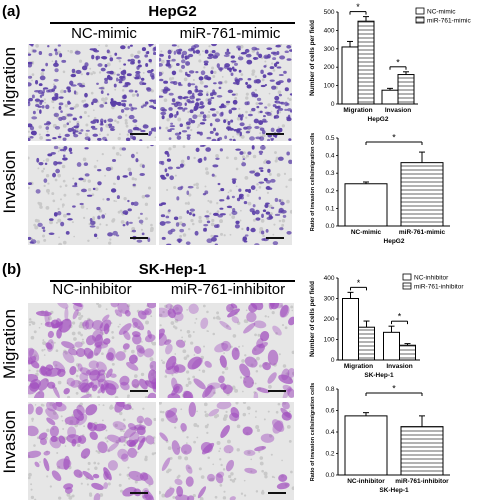 Image resolution: width=487 pixels, height=500 pixels. I want to click on legend-label: NC-inhibitor, so click(431, 278).